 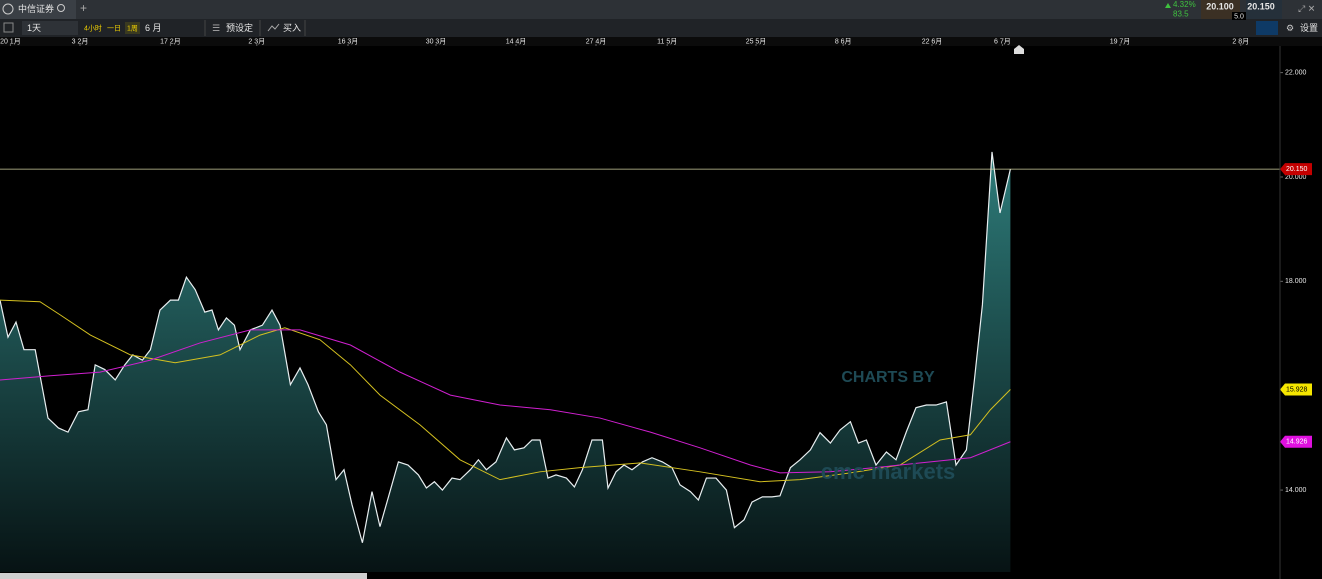 I want to click on price-label: 14.926, so click(x=1297, y=442).